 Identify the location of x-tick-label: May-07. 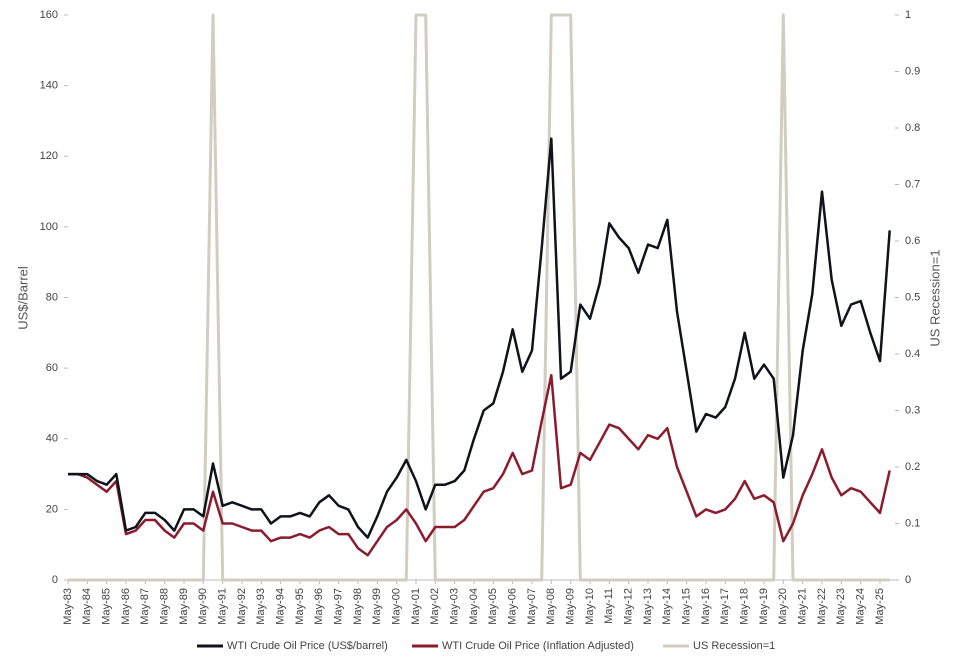
(532, 606).